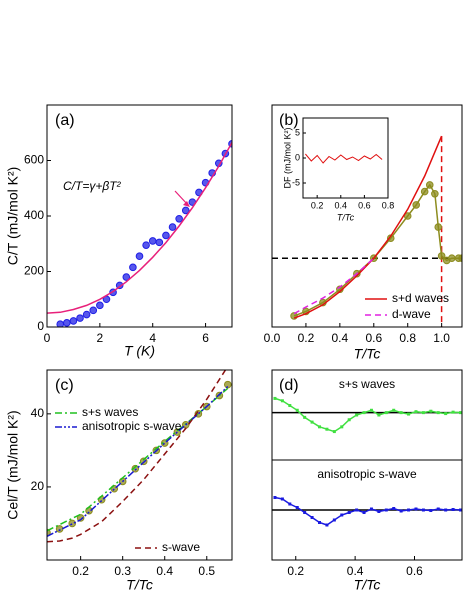 The height and width of the screenshot is (599, 463). Describe the element at coordinates (47, 338) in the screenshot. I see `x-tick-label: 0` at that location.